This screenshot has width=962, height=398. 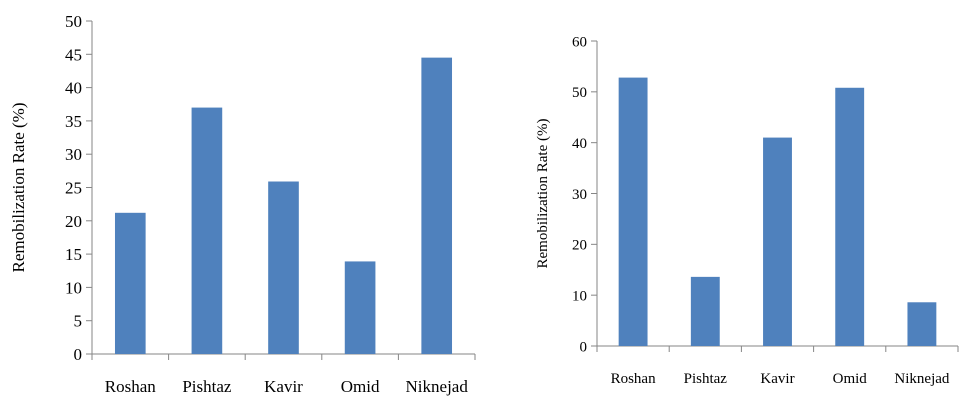 What do you see at coordinates (78, 321) in the screenshot?
I see `y-tick-label: 5` at bounding box center [78, 321].